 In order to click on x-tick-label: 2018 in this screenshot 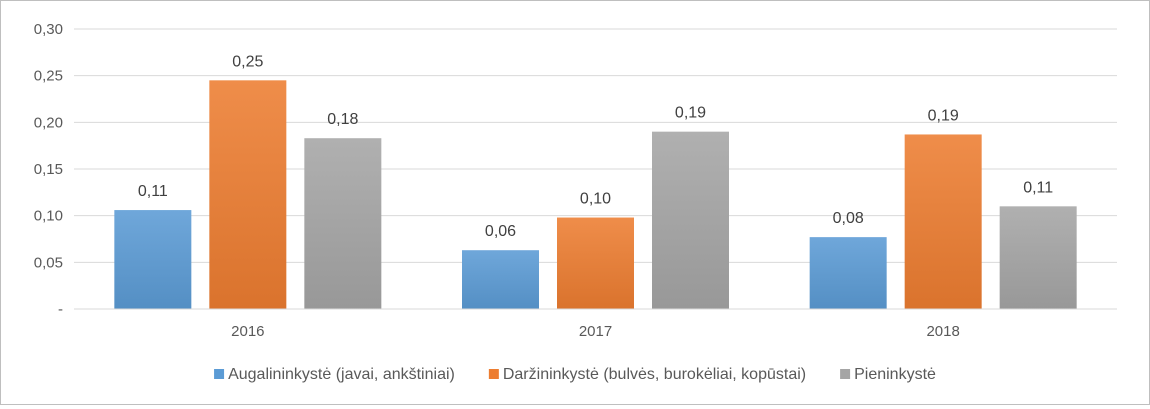, I will do `click(942, 331)`.